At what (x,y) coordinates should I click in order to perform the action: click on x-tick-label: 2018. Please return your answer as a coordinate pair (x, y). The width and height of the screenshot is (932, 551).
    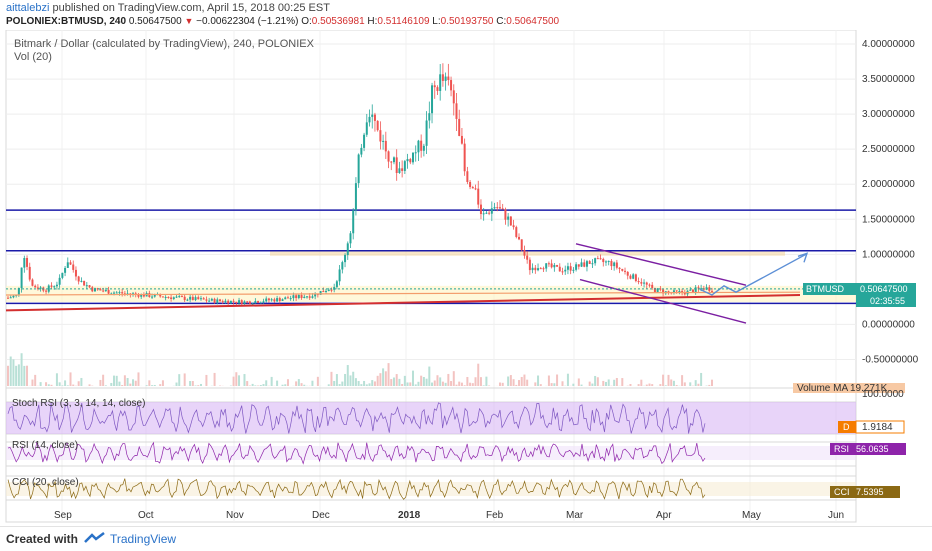
    Looking at the image, I should click on (409, 515).